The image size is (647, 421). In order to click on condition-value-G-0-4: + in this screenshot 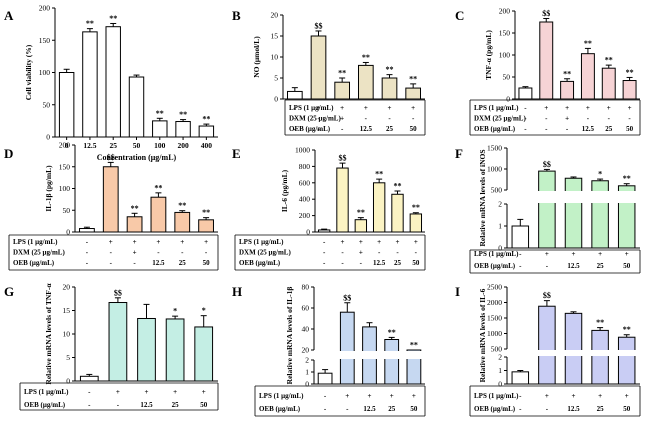, I will do `click(204, 392)`.